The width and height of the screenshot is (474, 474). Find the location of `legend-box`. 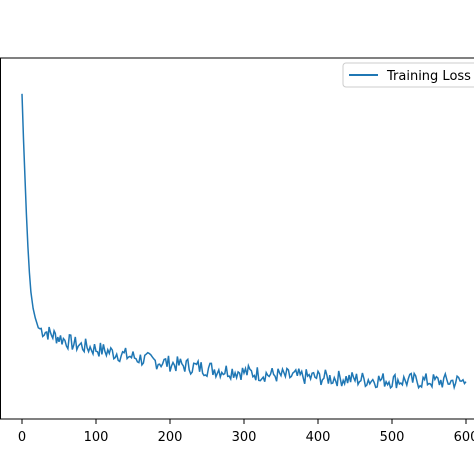

legend-box is located at coordinates (408, 75).